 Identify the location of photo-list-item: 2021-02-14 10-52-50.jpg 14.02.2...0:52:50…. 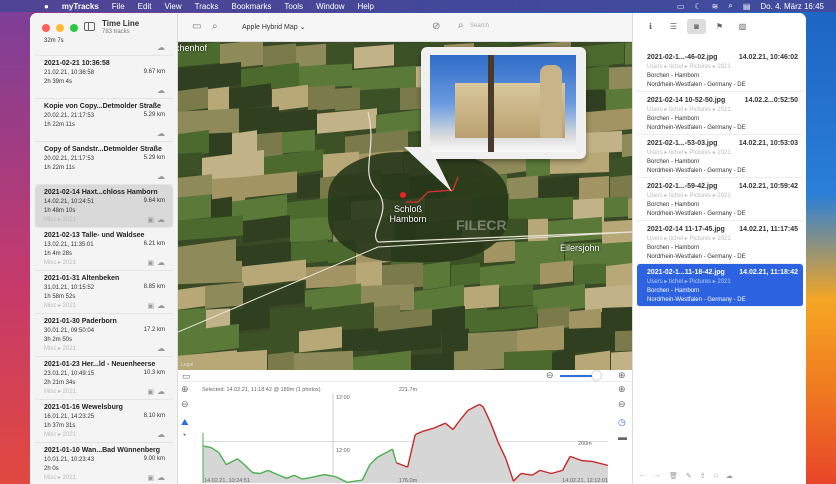
(720, 113).